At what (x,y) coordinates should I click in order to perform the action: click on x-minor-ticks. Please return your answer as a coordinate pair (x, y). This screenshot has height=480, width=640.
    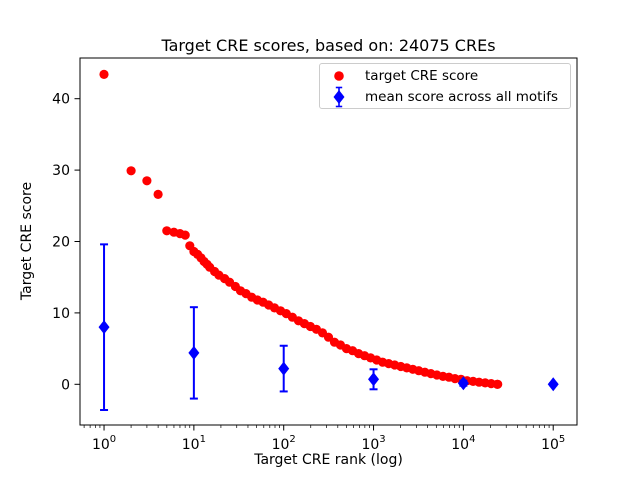
    Looking at the image, I should click on (316, 426).